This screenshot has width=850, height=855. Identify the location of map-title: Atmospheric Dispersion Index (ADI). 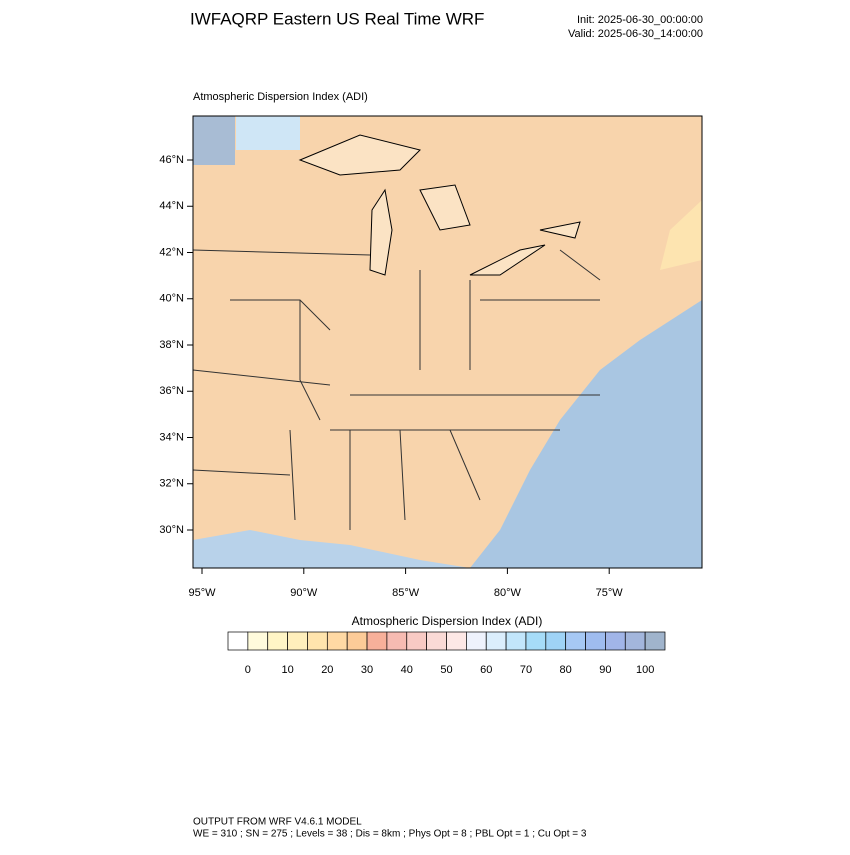
(280, 97).